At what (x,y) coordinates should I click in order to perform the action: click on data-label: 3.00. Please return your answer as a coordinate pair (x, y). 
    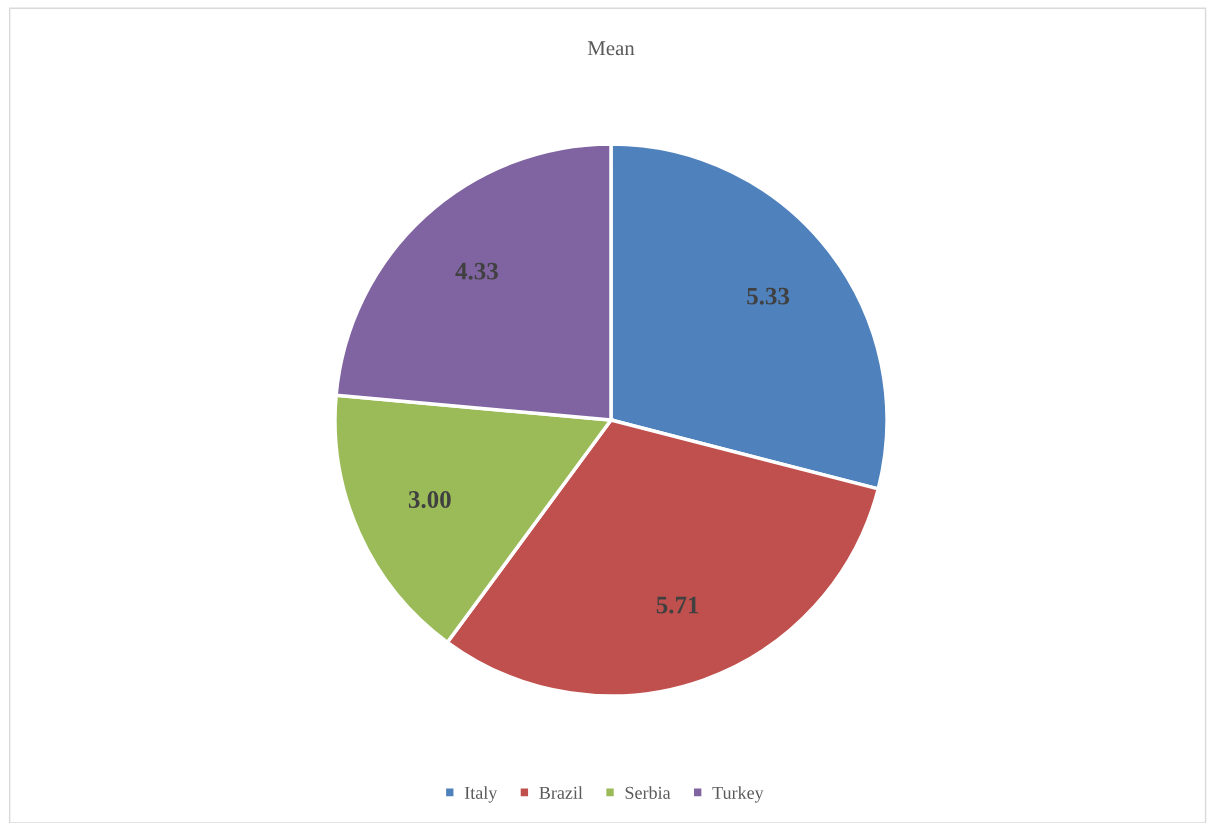
    Looking at the image, I should click on (429, 499).